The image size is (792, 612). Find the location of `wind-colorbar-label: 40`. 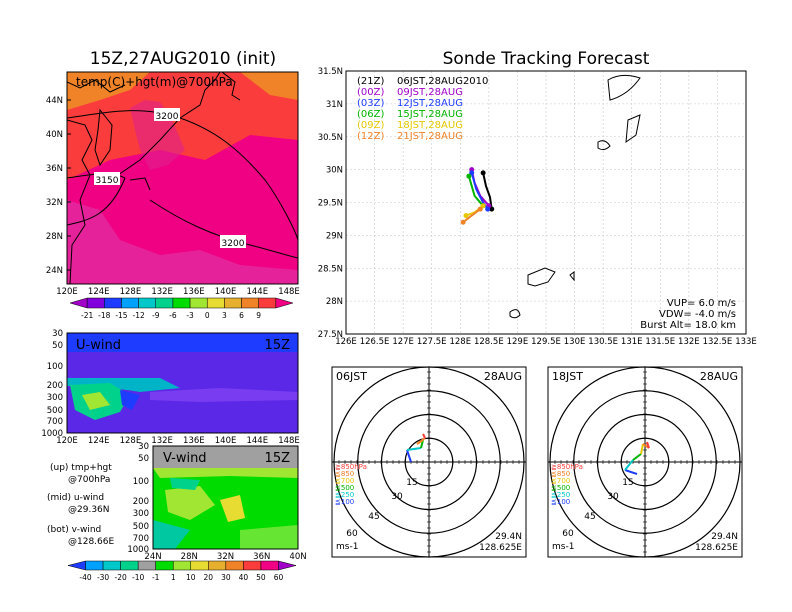

wind-colorbar-label: 40 is located at coordinates (244, 577).